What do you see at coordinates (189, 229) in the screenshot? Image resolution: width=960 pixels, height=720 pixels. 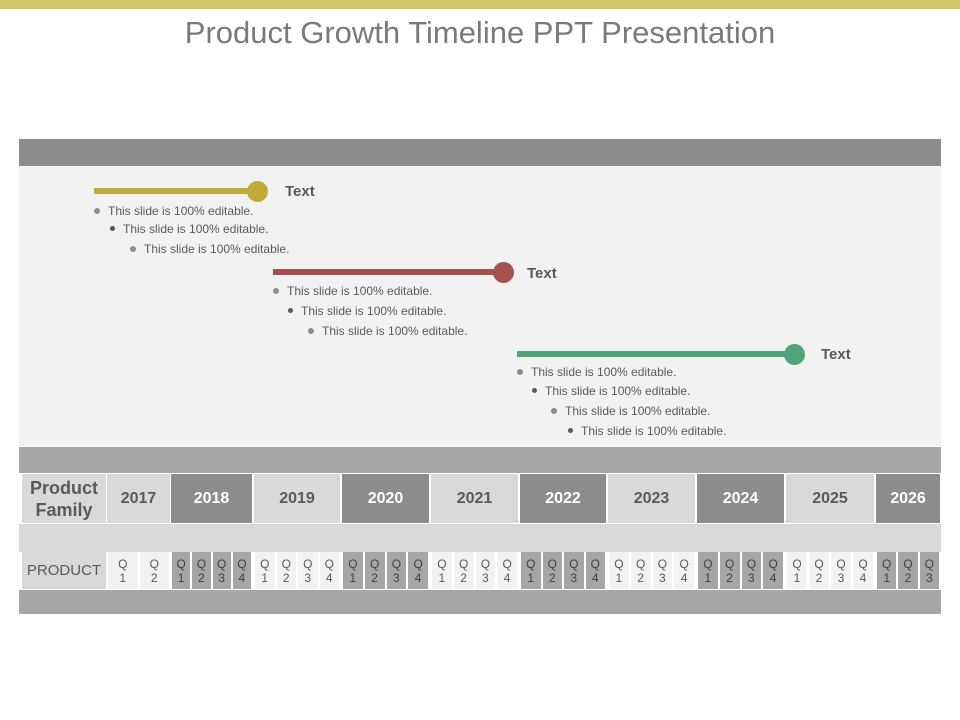 I see `milestone-1-bullet-2: This slide is 100% editable.` at bounding box center [189, 229].